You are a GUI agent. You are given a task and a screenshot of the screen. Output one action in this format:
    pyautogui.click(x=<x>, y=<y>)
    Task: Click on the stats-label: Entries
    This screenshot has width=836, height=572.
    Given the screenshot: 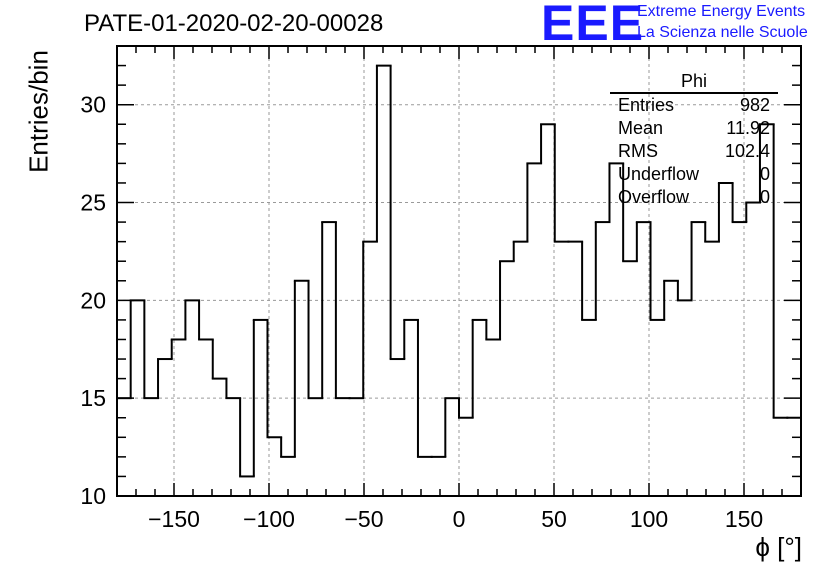 What is the action you would take?
    pyautogui.click(x=646, y=105)
    